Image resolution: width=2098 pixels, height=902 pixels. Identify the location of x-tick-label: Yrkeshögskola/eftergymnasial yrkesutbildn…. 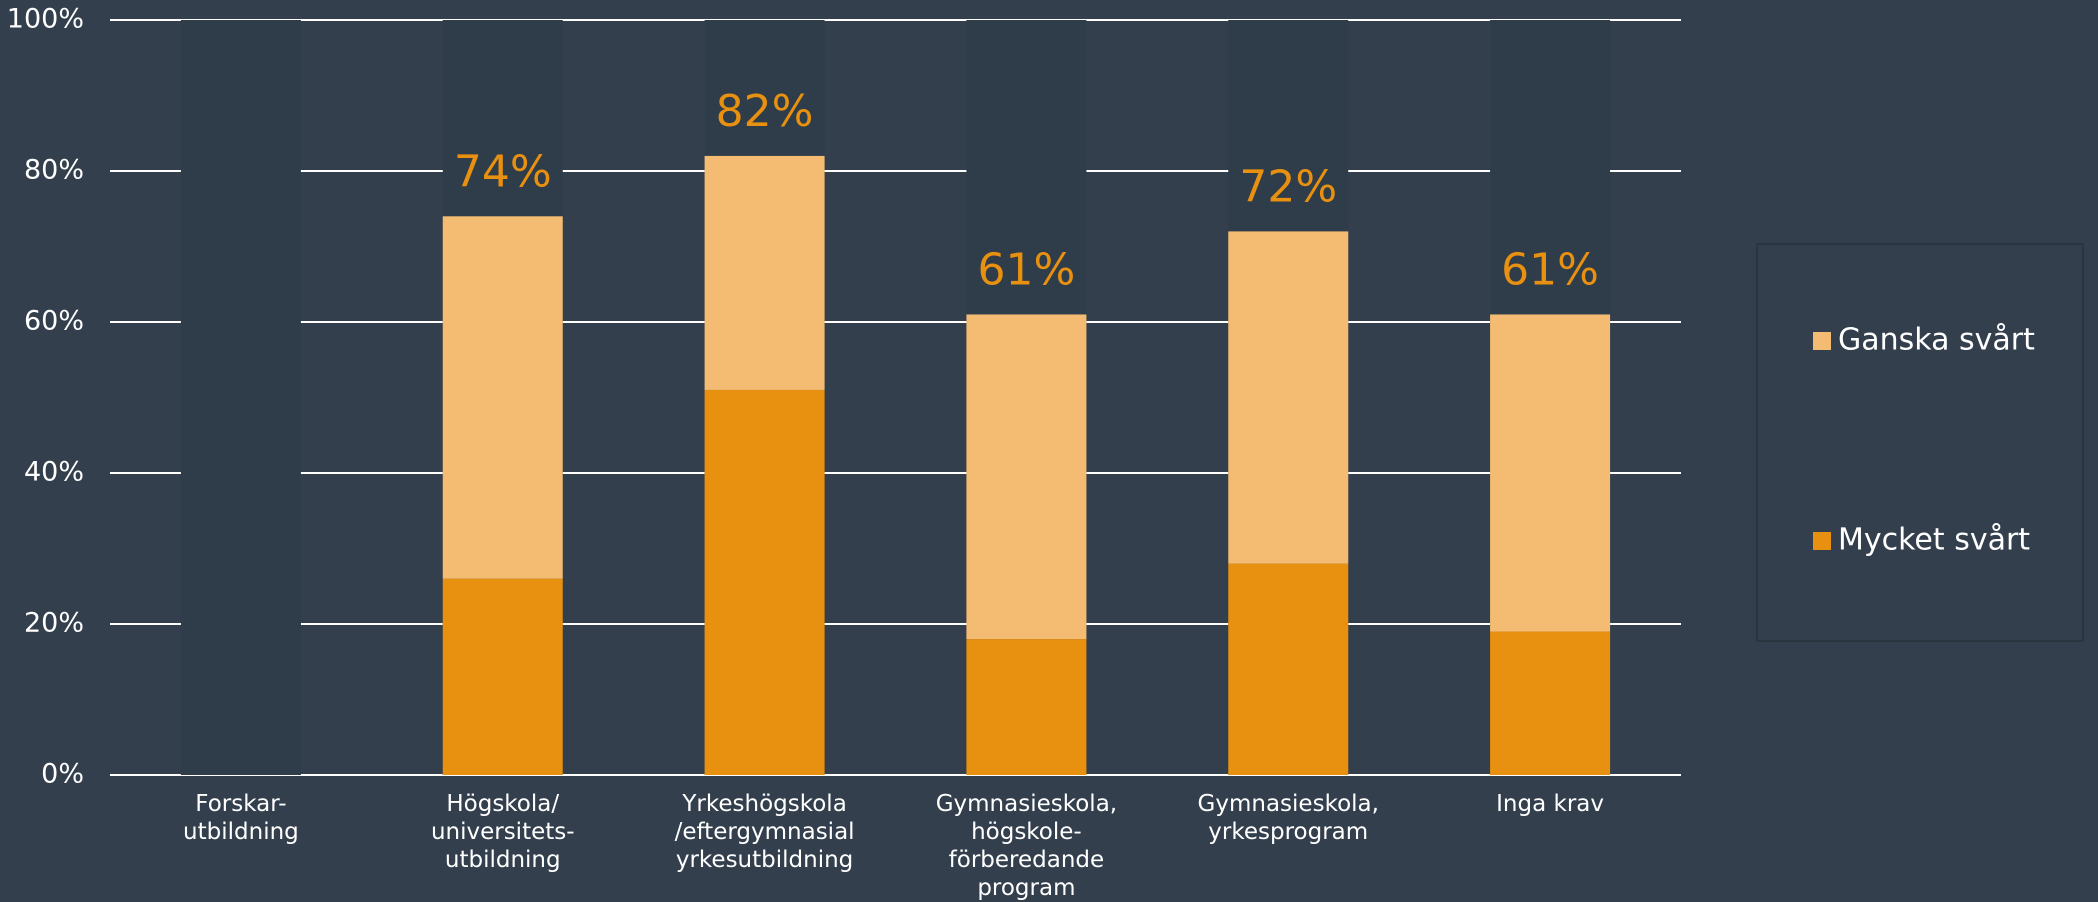
(765, 832).